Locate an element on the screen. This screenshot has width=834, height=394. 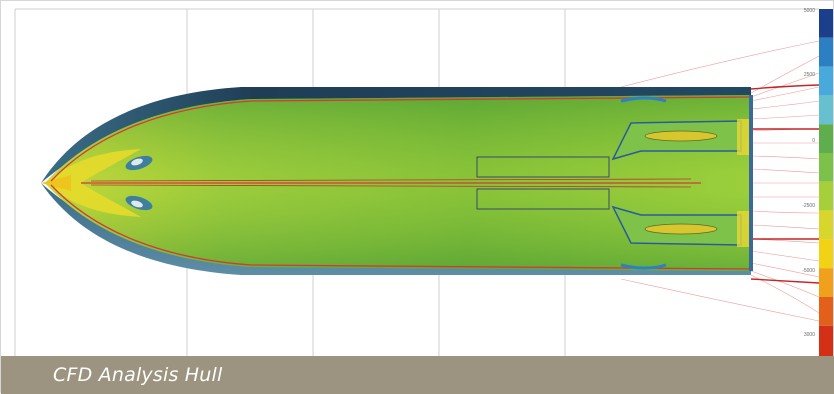
colorbar-tick-label: 5000 is located at coordinates (809, 11).